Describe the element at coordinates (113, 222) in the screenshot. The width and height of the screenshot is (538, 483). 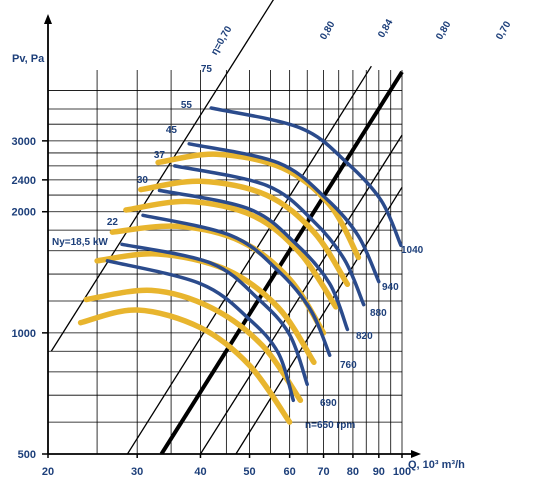
I see `power-label: 22` at that location.